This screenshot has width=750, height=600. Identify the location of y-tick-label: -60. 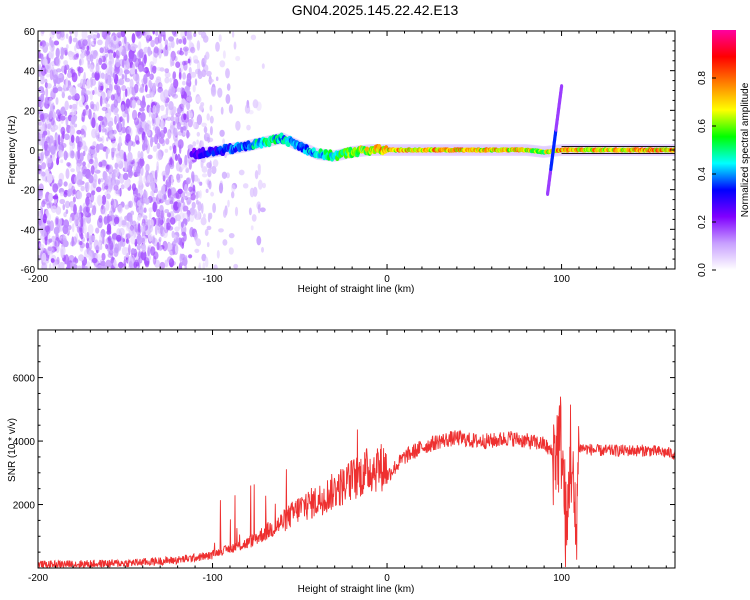
(28, 270).